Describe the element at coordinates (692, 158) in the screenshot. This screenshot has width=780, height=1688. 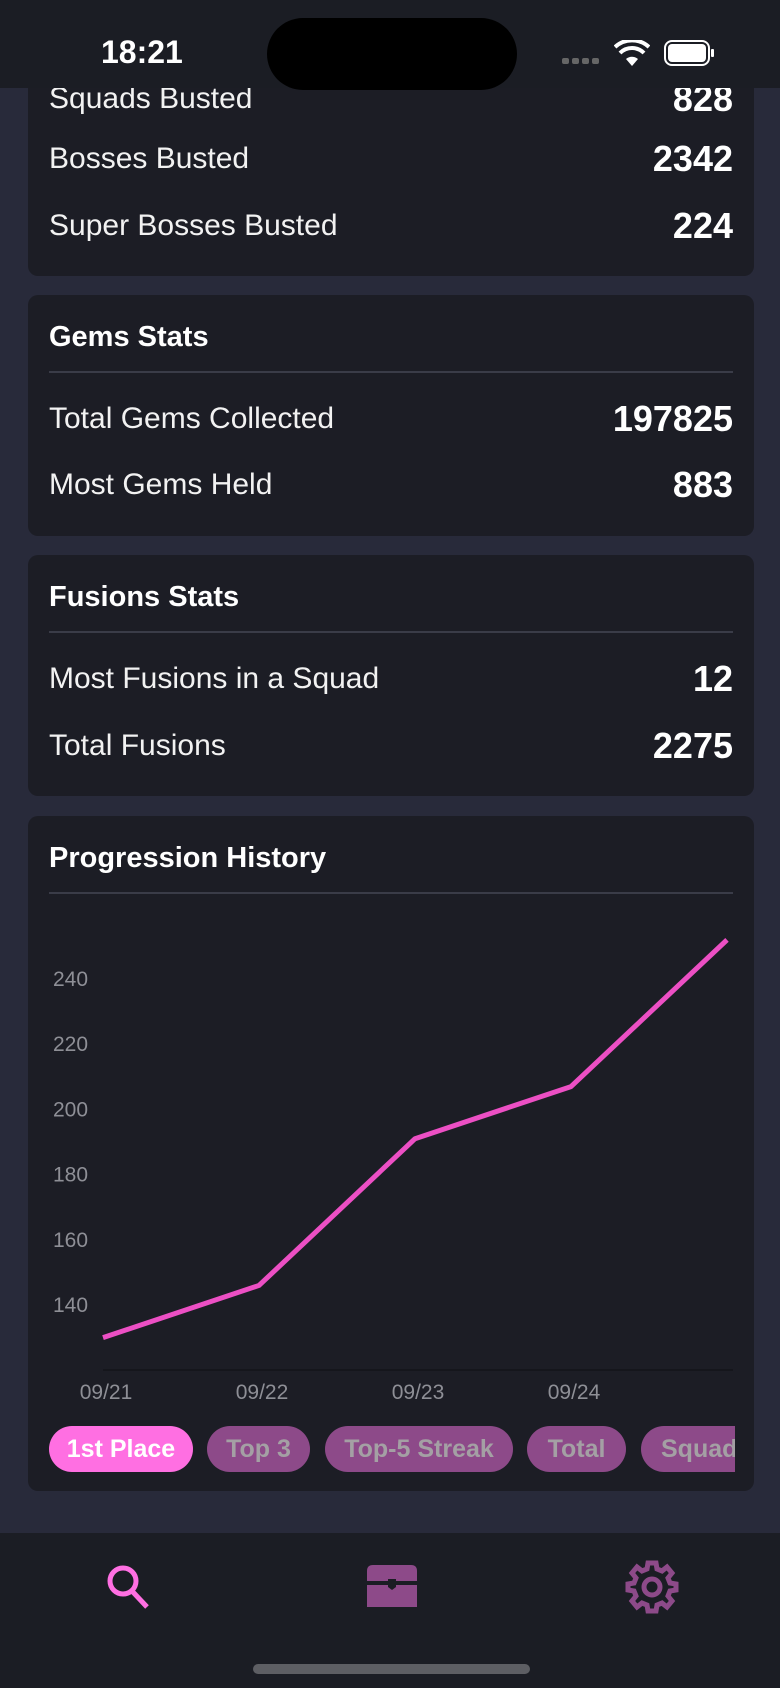
I see `stat-value: 2342` at that location.